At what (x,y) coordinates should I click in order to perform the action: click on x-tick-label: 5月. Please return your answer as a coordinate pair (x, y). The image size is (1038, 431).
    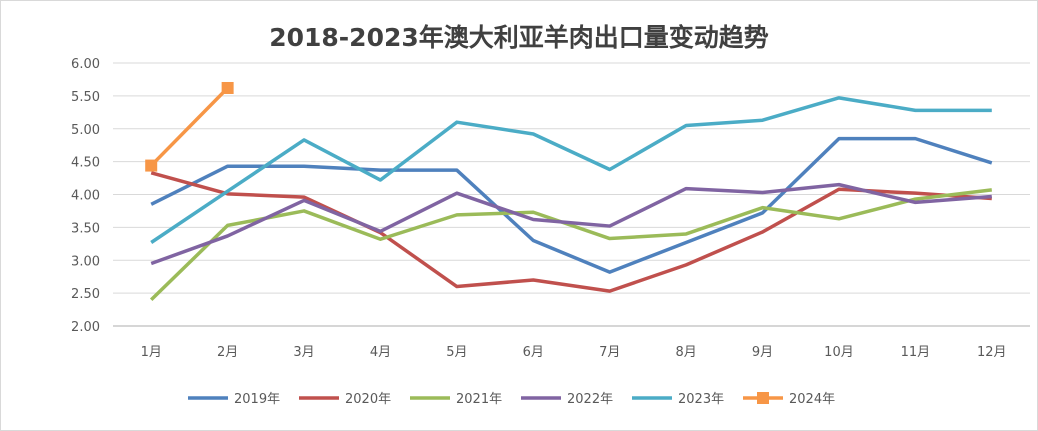
    Looking at the image, I should click on (456, 352).